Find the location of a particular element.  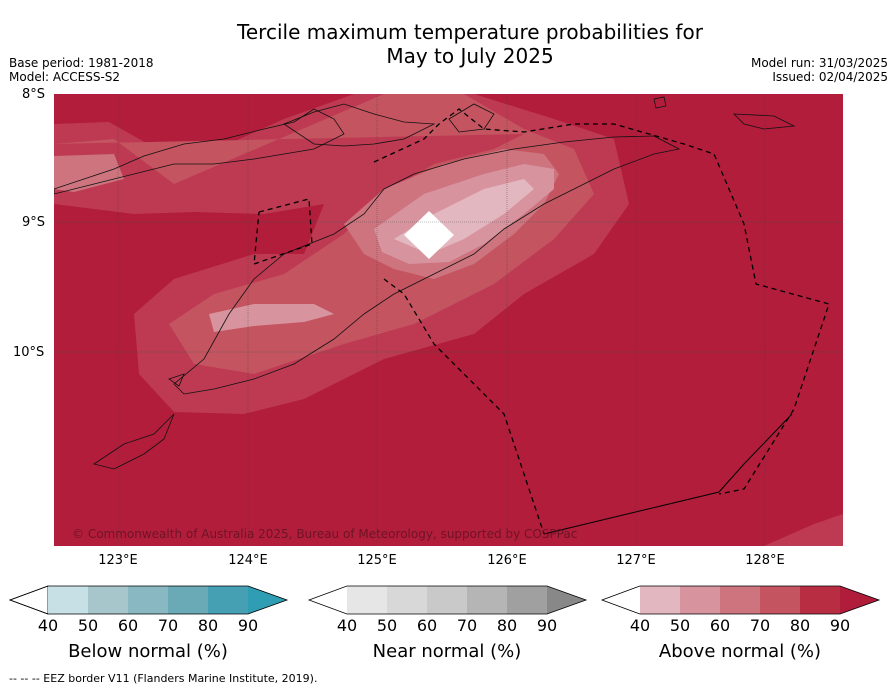

cb-below-tick-5: 90 is located at coordinates (248, 625).